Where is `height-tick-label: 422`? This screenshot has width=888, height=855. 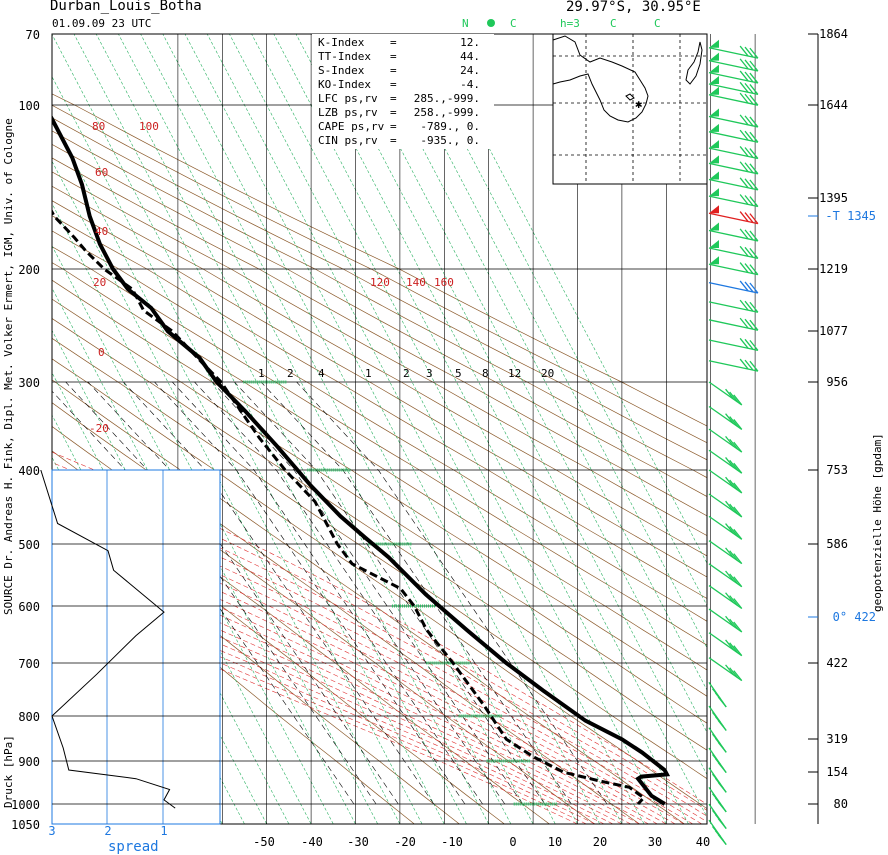
height-tick-label: 422 is located at coordinates (837, 663).